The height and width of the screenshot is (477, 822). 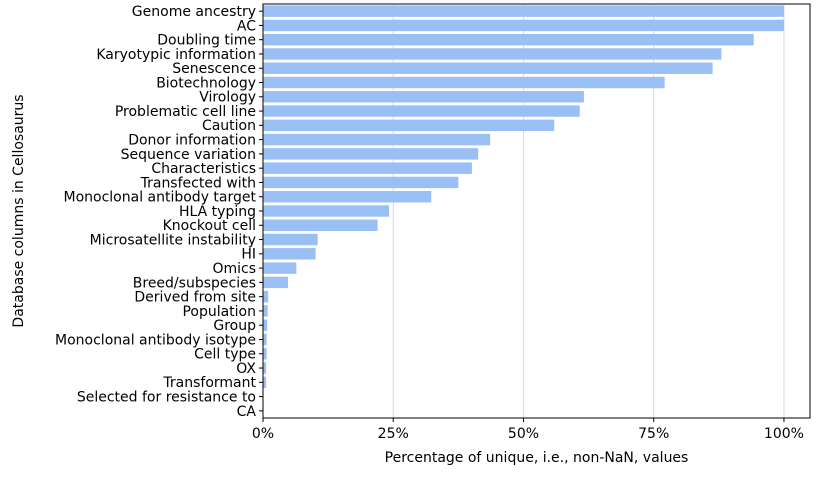 What do you see at coordinates (188, 155) in the screenshot?
I see `category-label-10: Sequence variation` at bounding box center [188, 155].